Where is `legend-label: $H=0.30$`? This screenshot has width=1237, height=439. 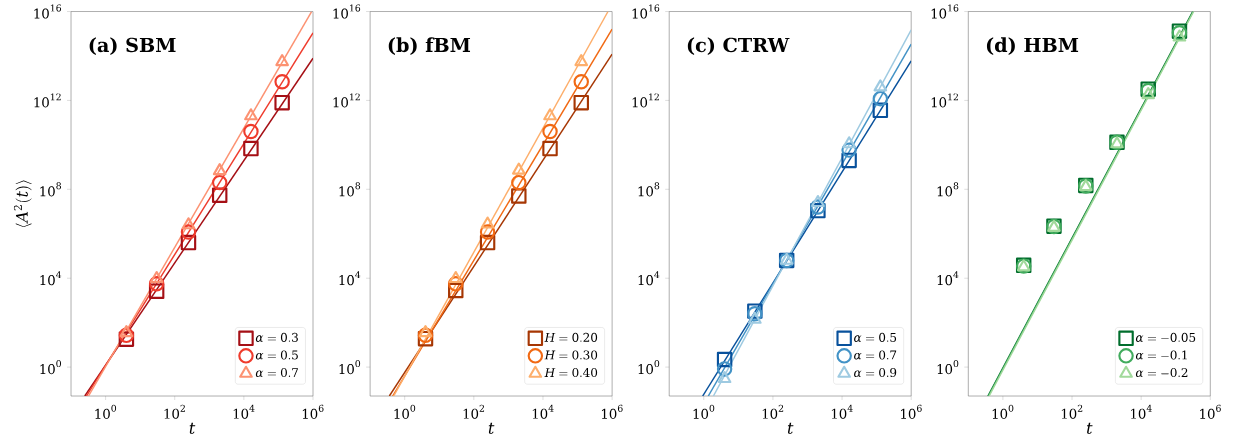 legend-label: $H=0.30$ is located at coordinates (571, 355).